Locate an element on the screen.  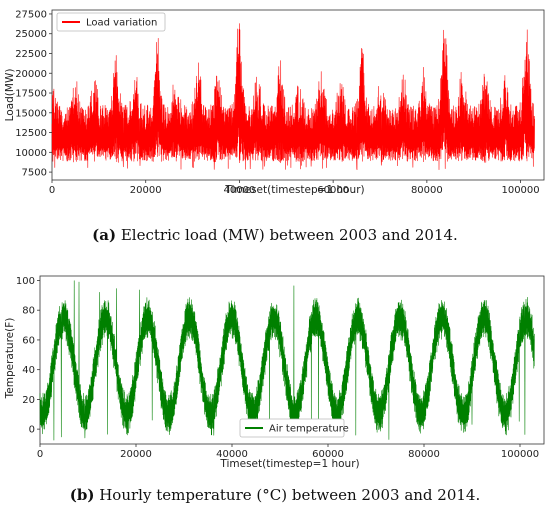
load-x-tick-label-3: 60000 is located at coordinates (333, 190).